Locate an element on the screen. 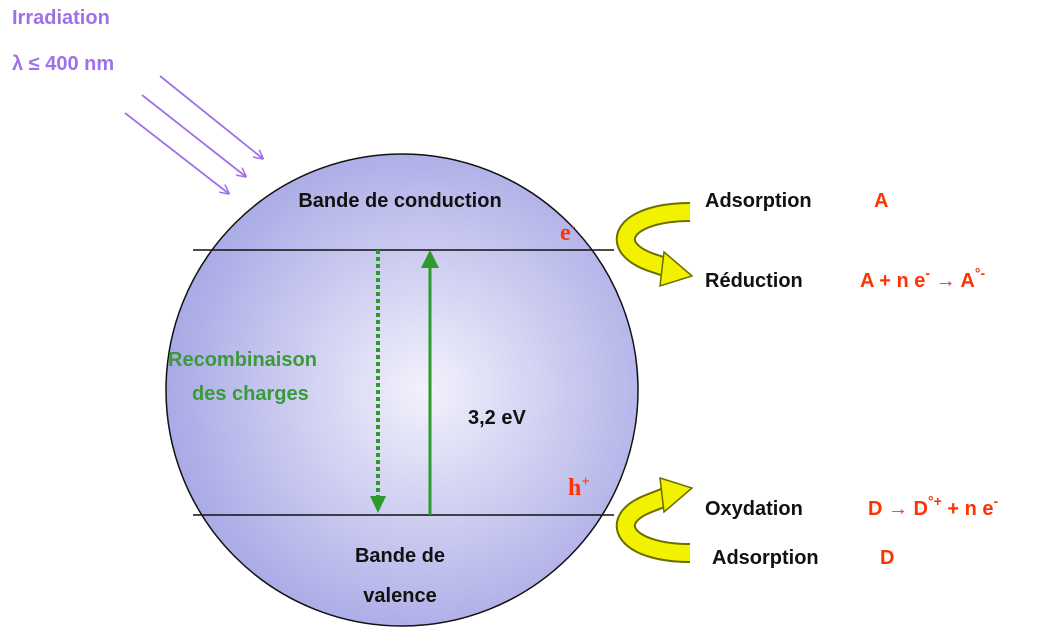 This screenshot has height=635, width=1053. recombination: des charges is located at coordinates (250, 394).